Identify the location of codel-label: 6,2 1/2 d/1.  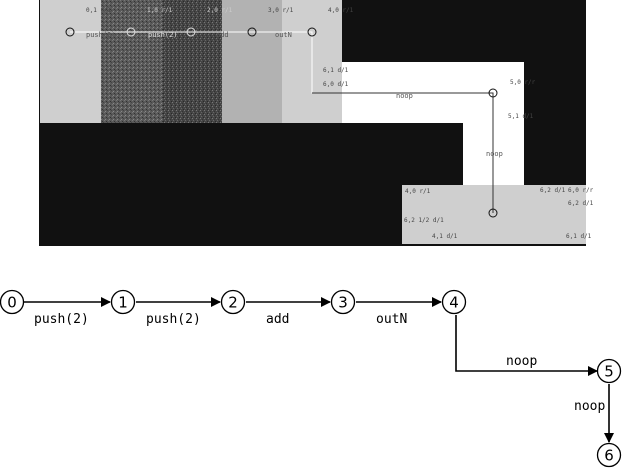
(424, 220).